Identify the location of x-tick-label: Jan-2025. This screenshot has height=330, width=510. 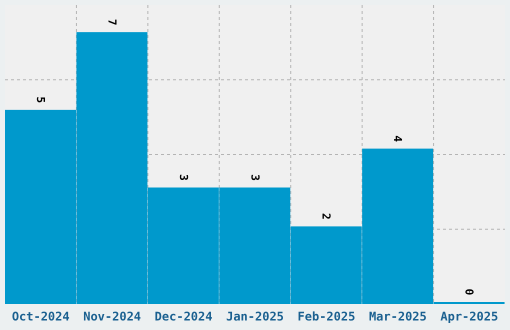
(255, 317).